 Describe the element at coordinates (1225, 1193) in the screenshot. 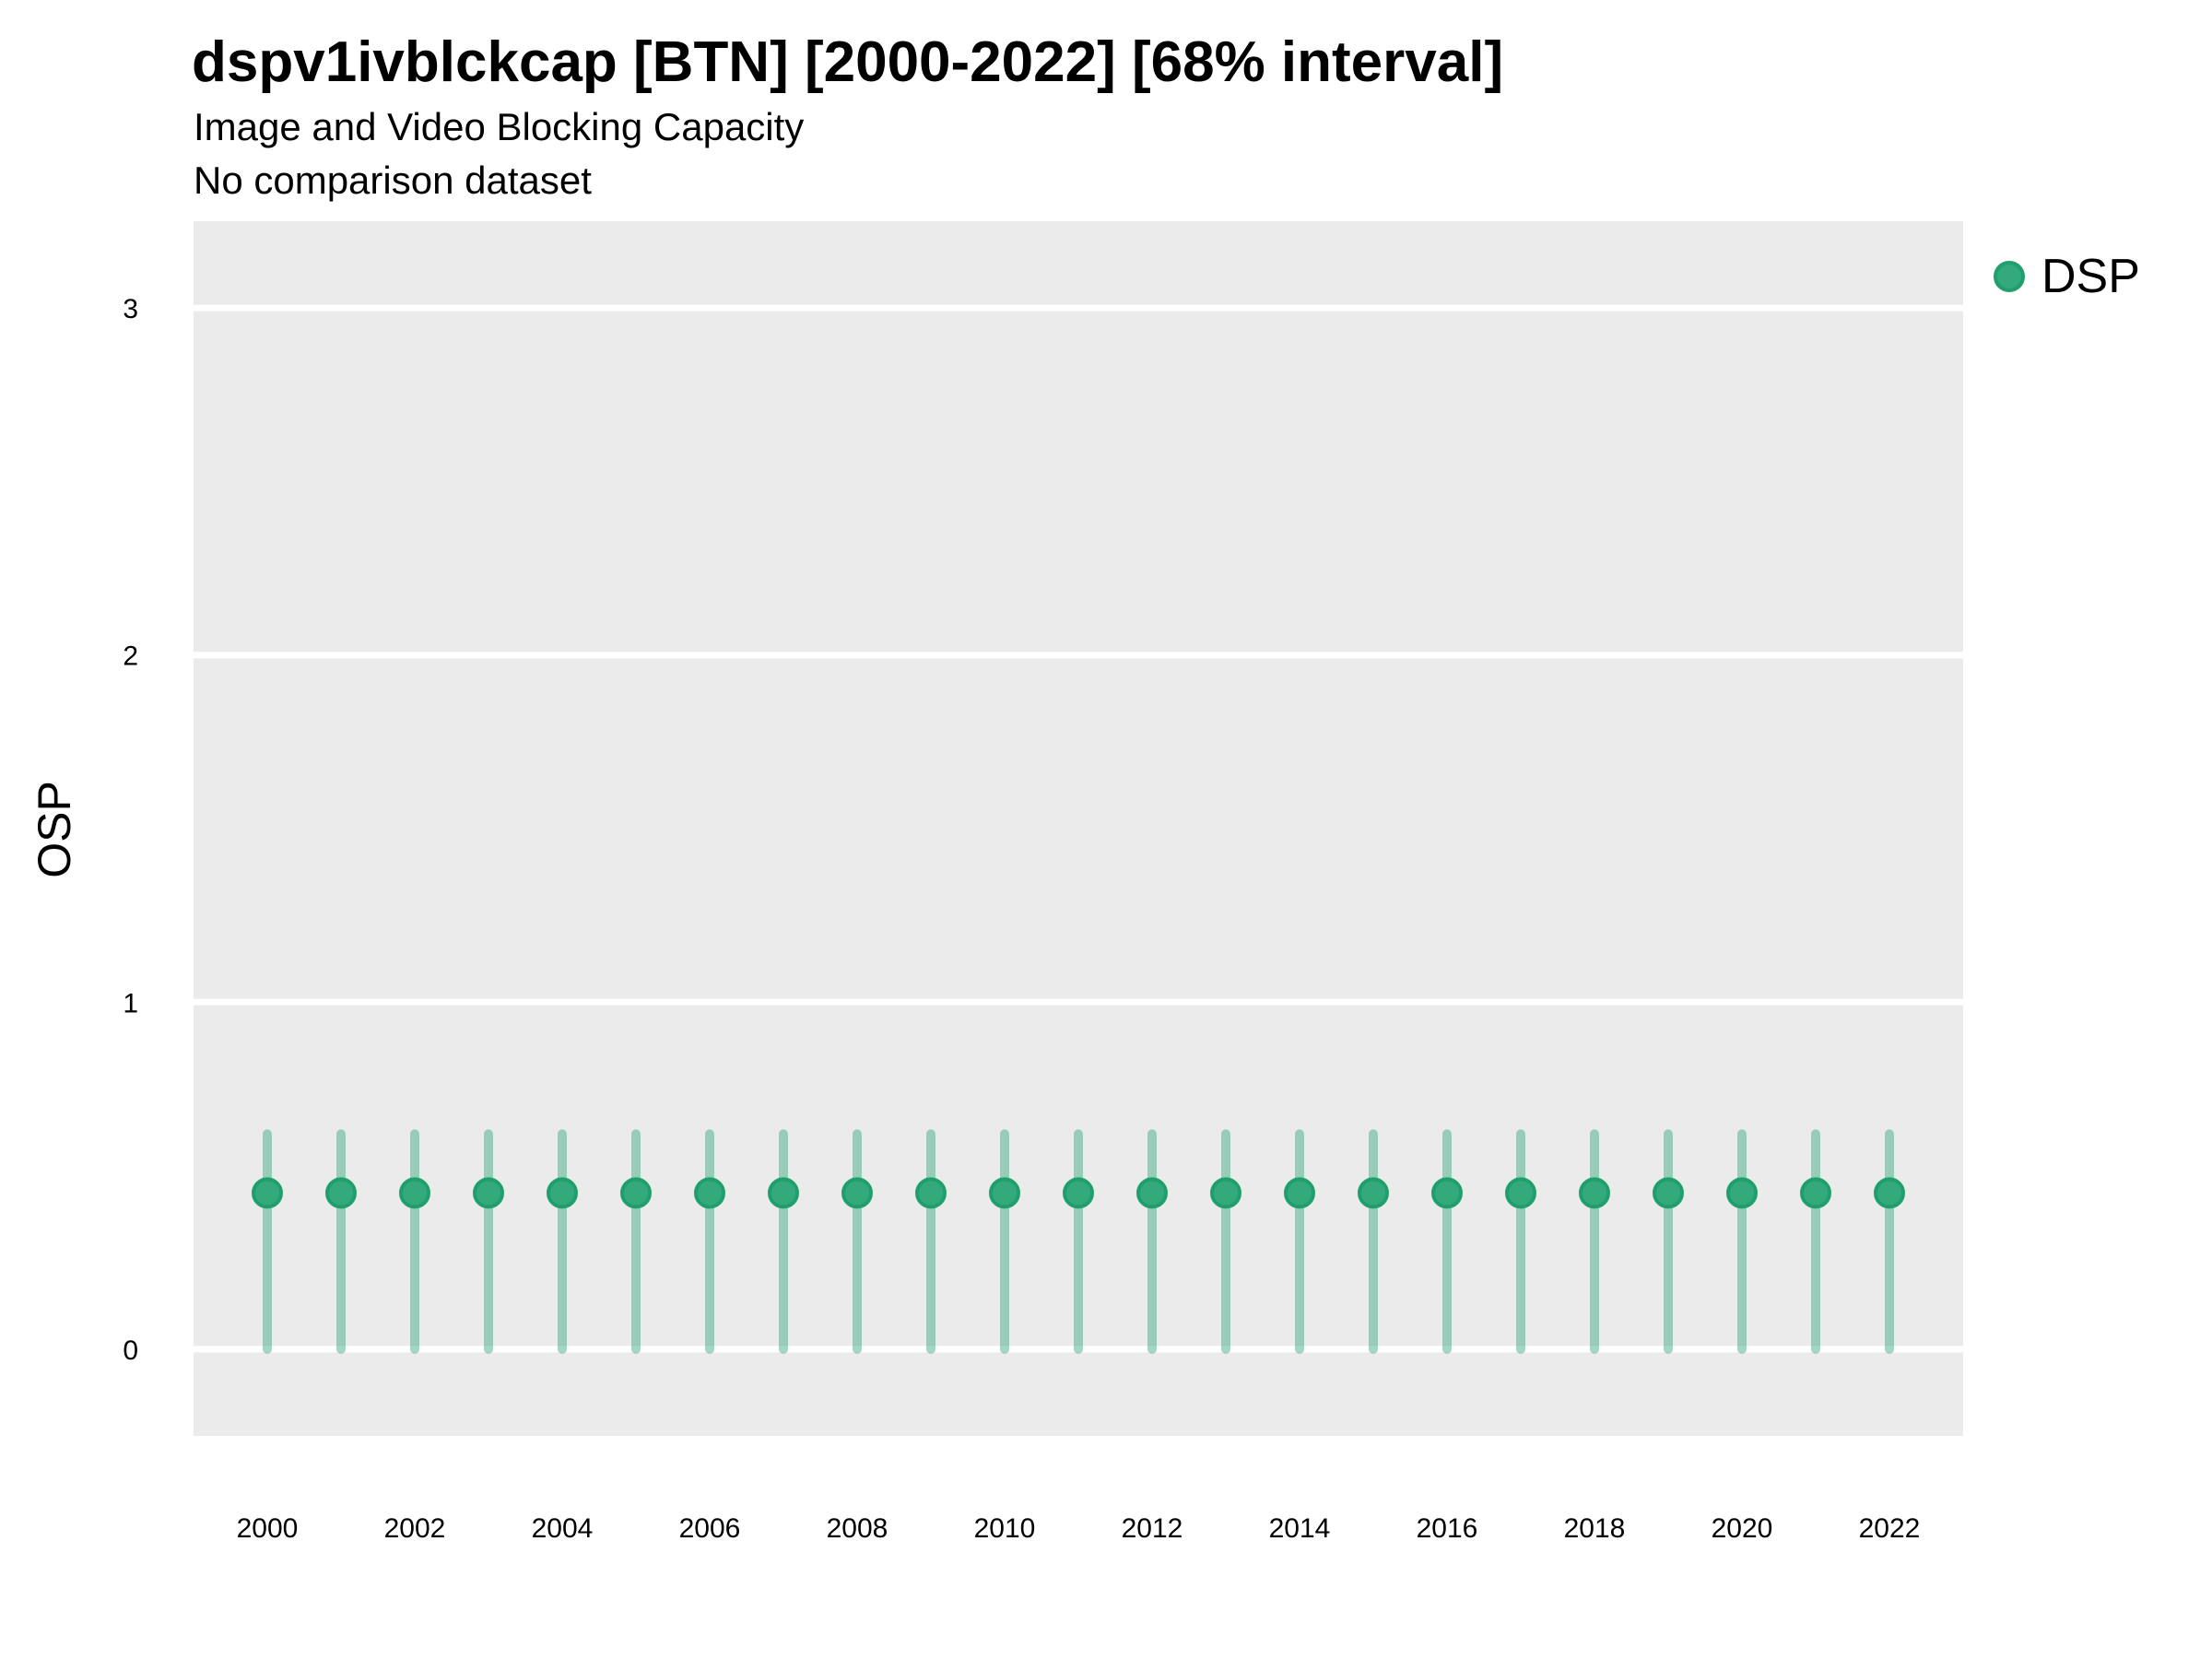

I see `data-point-2013` at that location.